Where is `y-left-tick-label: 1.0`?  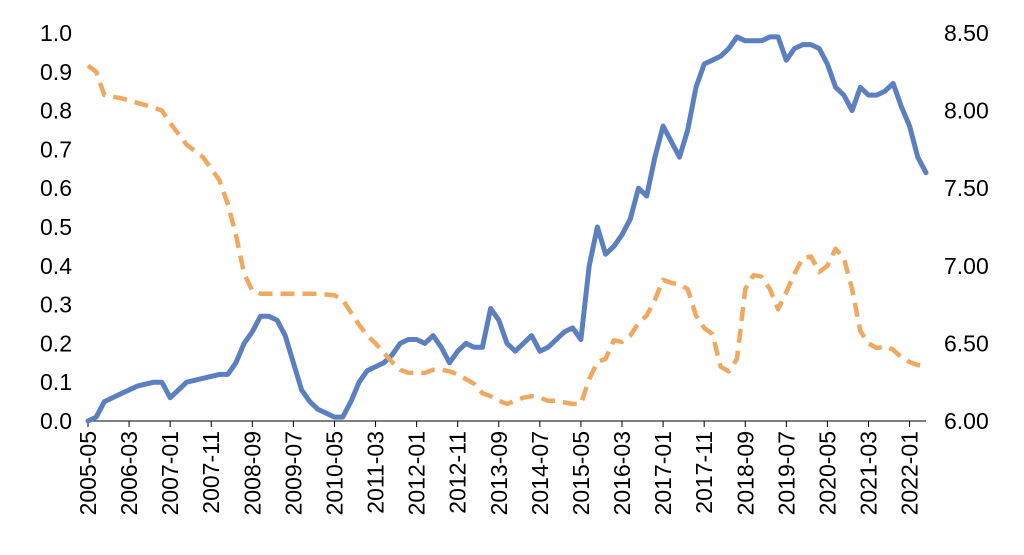 y-left-tick-label: 1.0 is located at coordinates (56, 33).